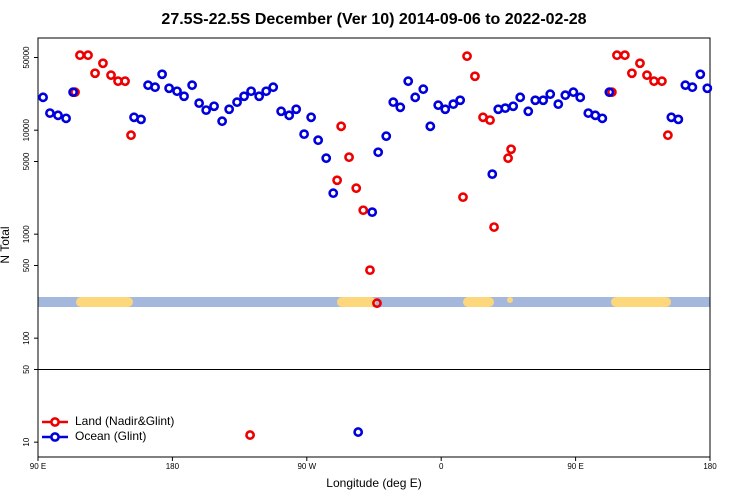 The image size is (750, 500). What do you see at coordinates (124, 421) in the screenshot?
I see `legend-label: Land (Nadir&Glint)` at bounding box center [124, 421].